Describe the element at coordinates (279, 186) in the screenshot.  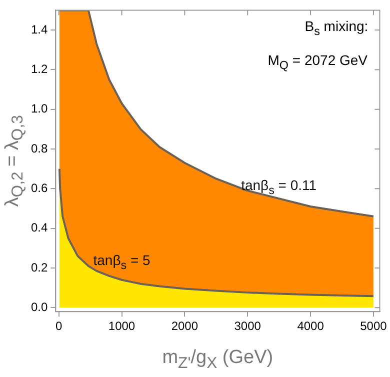
I see `series-label: tanβ$_{s}$ = 0.11` at that location.